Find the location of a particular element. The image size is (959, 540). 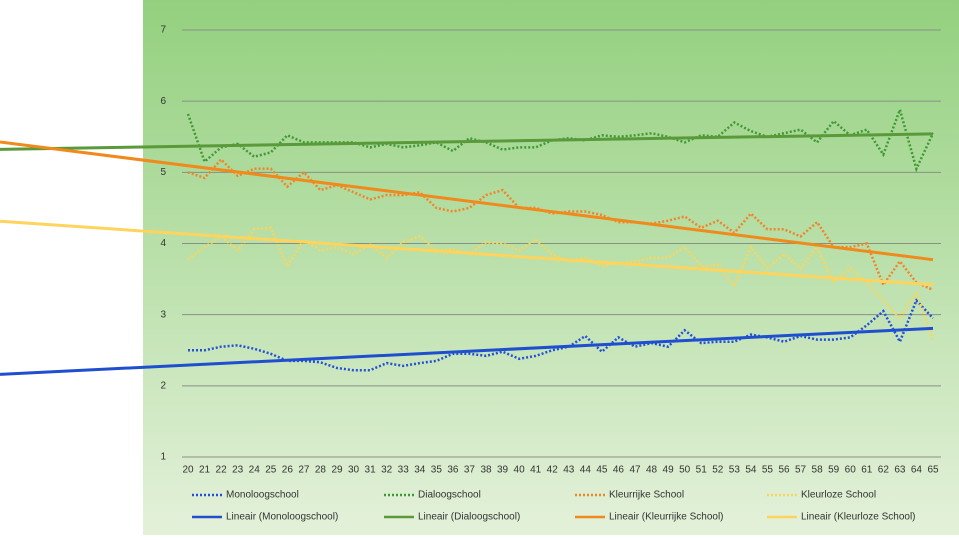

x-tick-label: 64 is located at coordinates (917, 470).